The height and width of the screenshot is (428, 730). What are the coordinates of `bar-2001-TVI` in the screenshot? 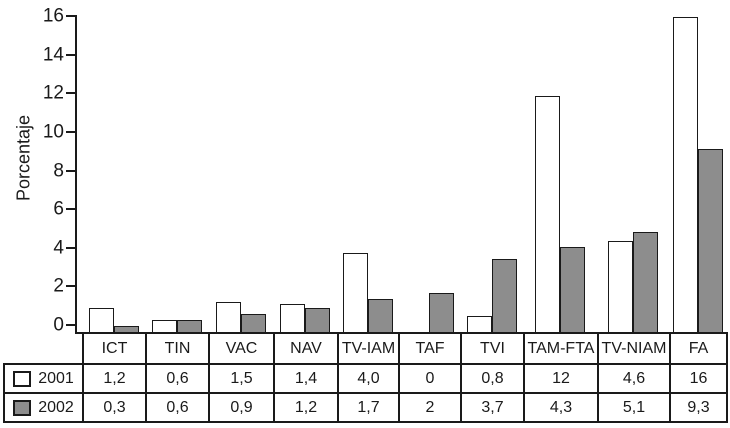 It's located at (479, 324).